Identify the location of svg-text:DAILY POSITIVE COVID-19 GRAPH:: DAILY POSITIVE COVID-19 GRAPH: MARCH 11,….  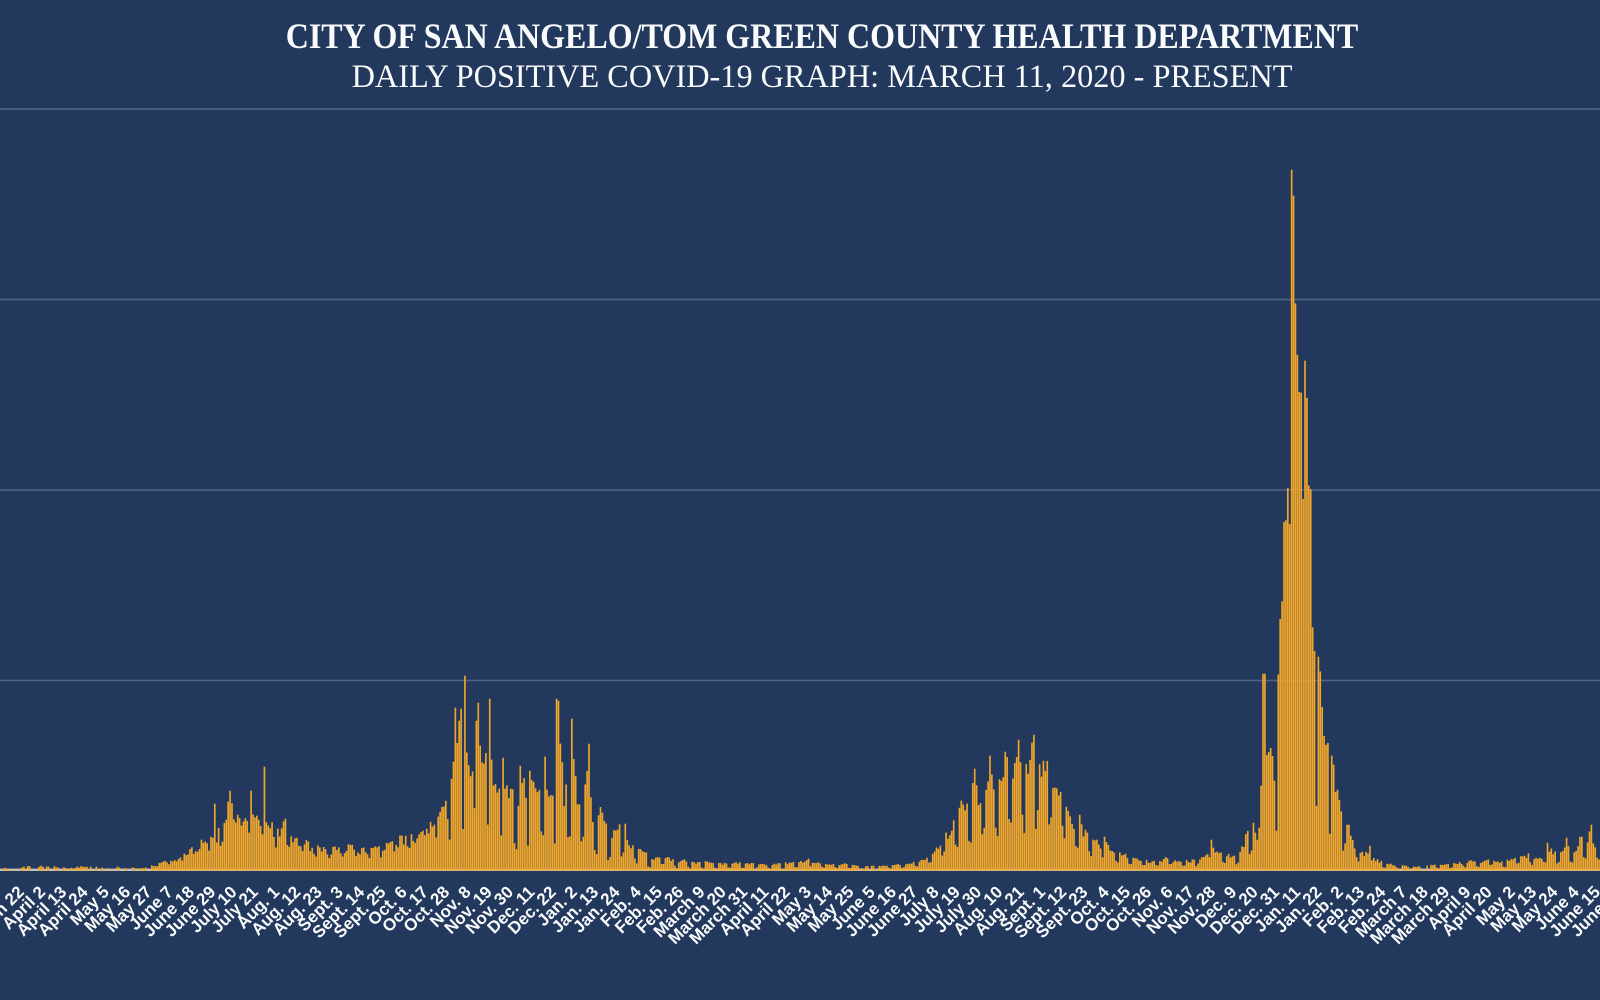
(822, 76).